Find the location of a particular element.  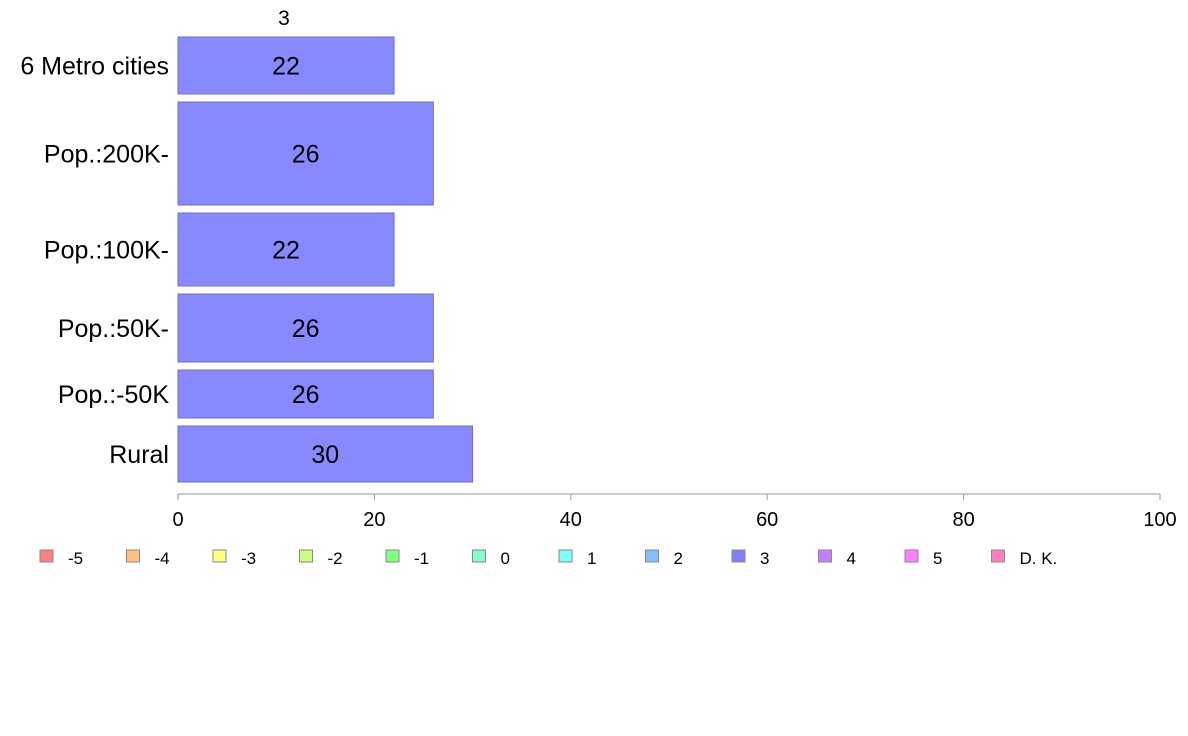

legend-label: 4 is located at coordinates (851, 558).